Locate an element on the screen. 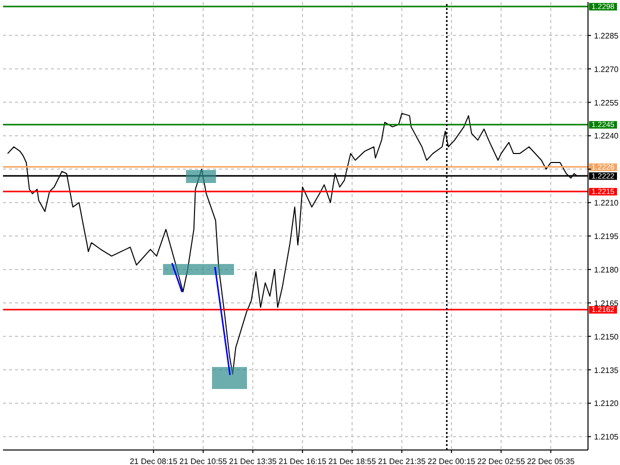 The width and height of the screenshot is (620, 465). x-tick-label: 21 Dec 21:35 is located at coordinates (402, 461).